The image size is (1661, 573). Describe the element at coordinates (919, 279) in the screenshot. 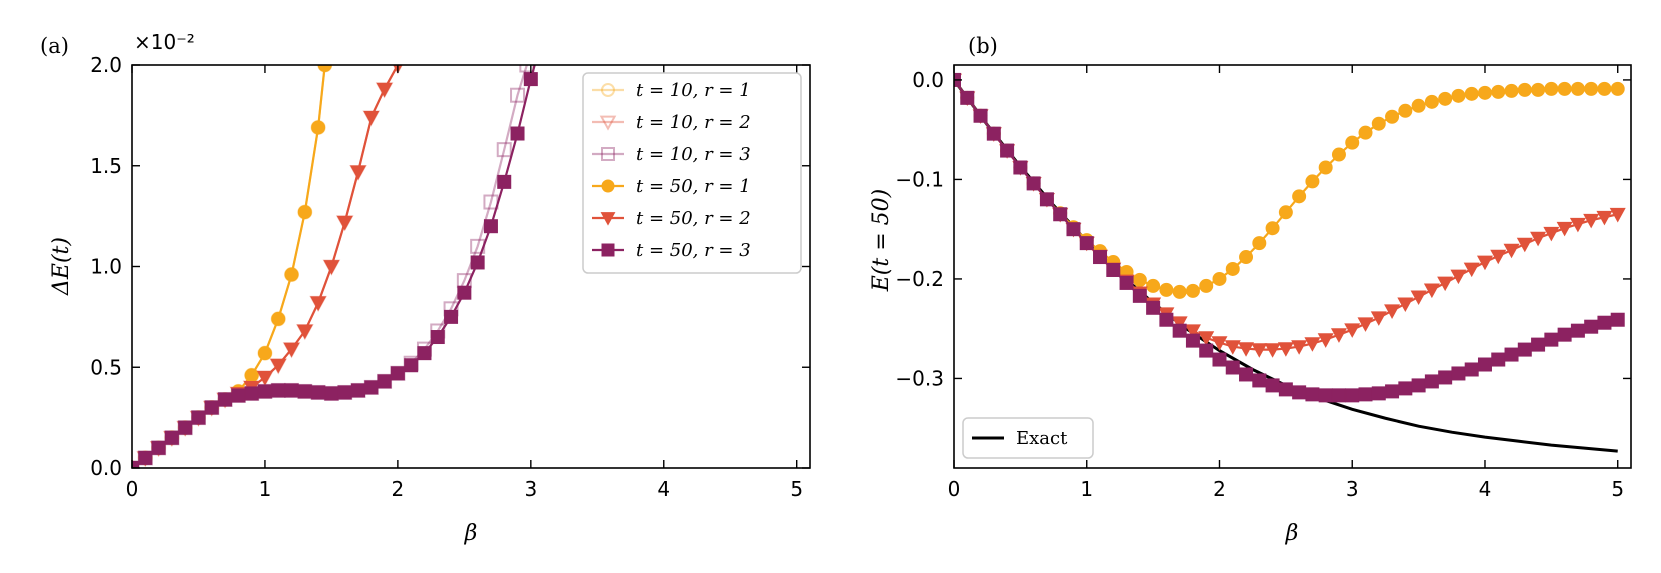

I see `y-tick-label: −0.2` at that location.